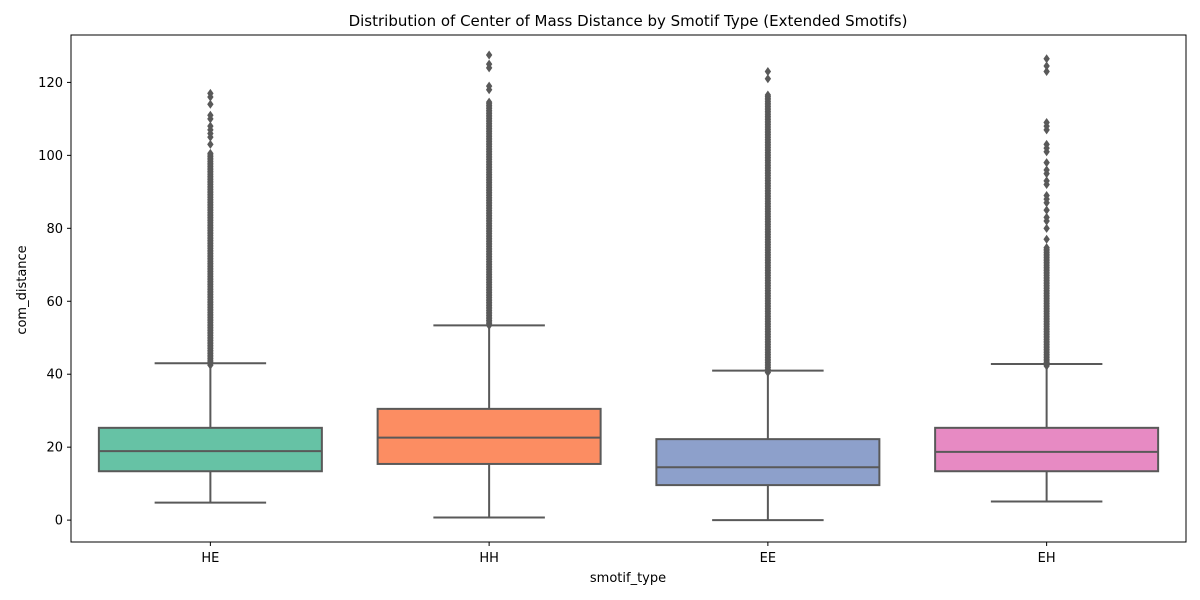 This screenshot has height=600, width=1200. I want to click on outliers-eh, so click(1046, 212).